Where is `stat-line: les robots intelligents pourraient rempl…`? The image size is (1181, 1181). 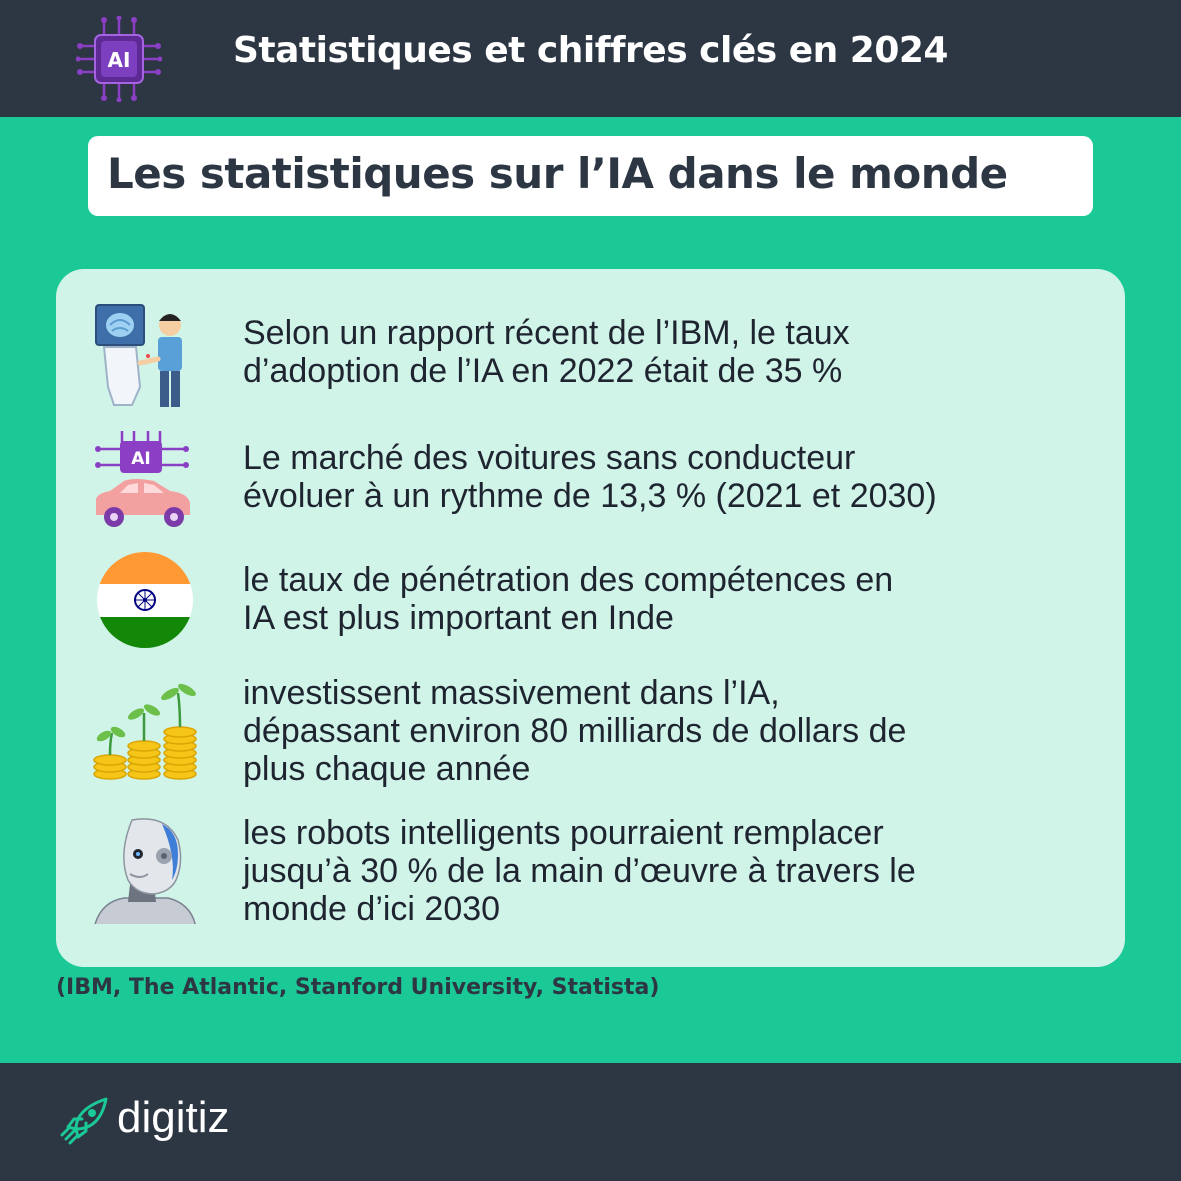
stat-line: les robots intelligents pourraient rempl… is located at coordinates (563, 833).